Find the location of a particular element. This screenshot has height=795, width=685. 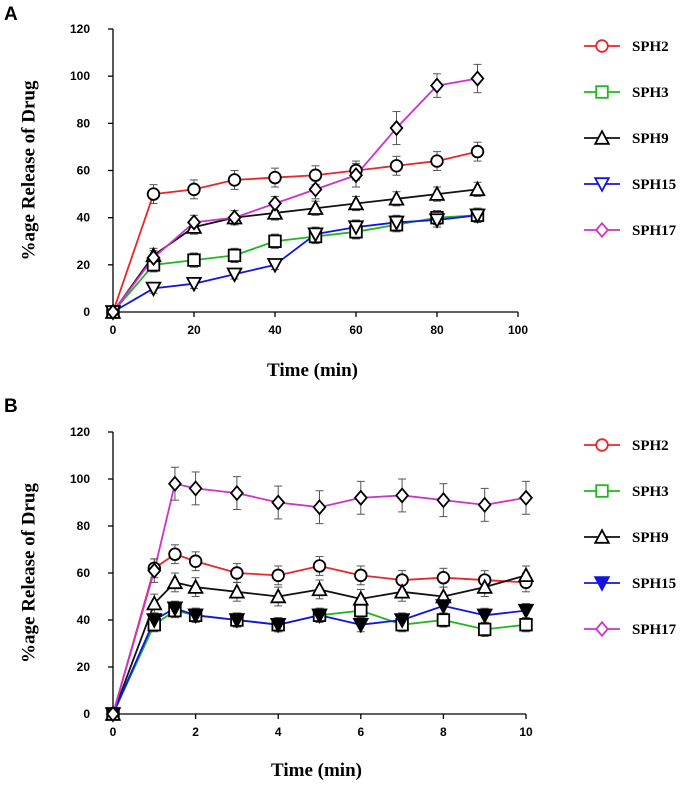

chart-a-legend-item-sph2: SPH2 is located at coordinates (626, 47).